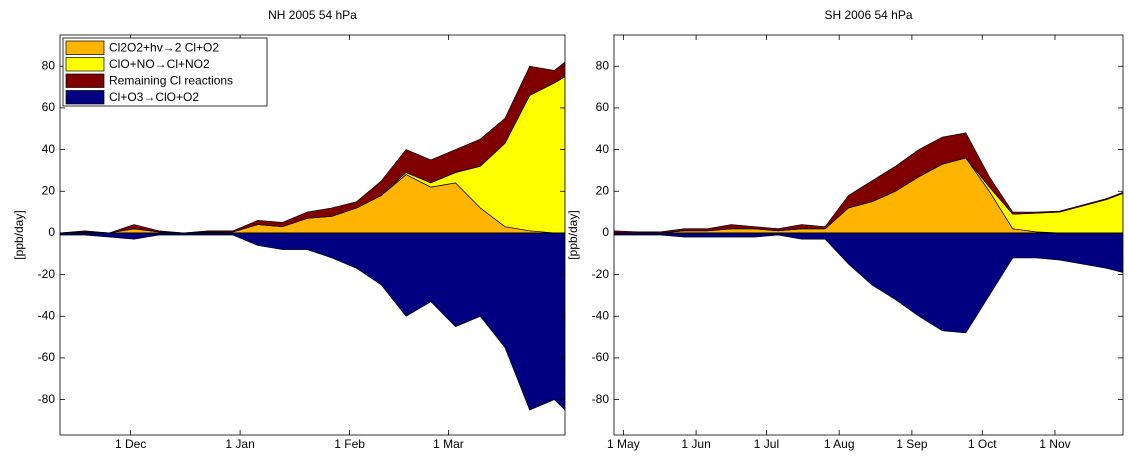  I want to click on chart-title: SH 2006 54 hPa, so click(868, 15).